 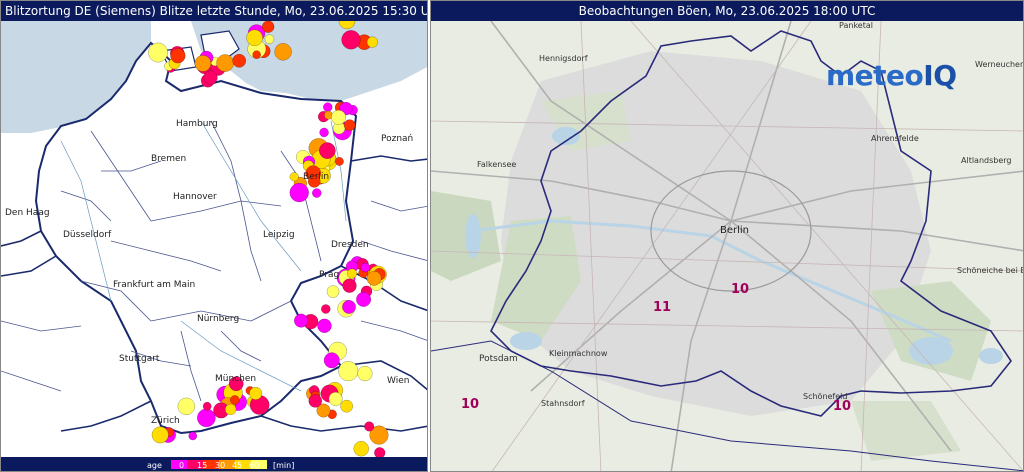 What do you see at coordinates (154, 465) in the screenshot?
I see `legend-label: age` at bounding box center [154, 465].